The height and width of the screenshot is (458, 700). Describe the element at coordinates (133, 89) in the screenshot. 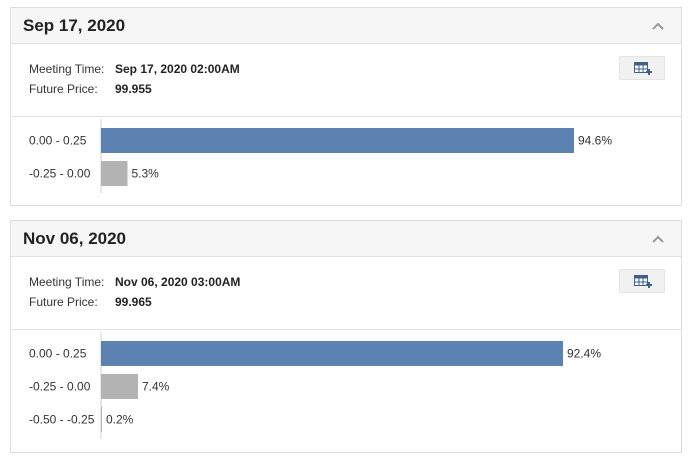

I see `future-price-value: 99.955` at that location.